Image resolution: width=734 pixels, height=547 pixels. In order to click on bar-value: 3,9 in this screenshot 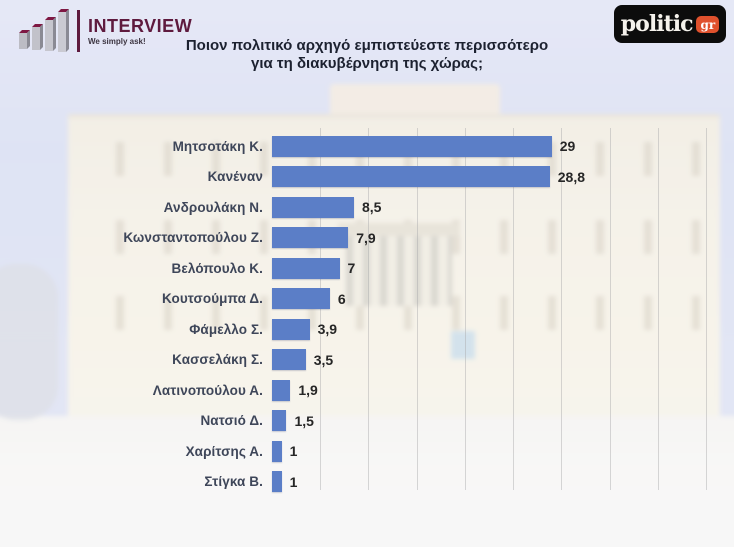, I will do `click(327, 329)`.